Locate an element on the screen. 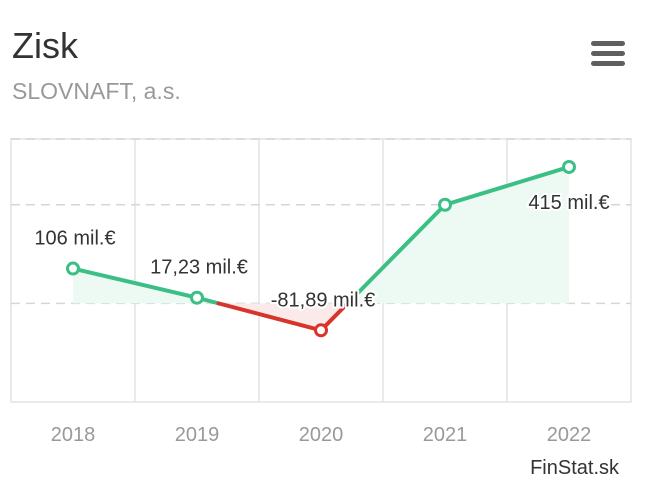  x-tick-label: 2020 is located at coordinates (321, 435).